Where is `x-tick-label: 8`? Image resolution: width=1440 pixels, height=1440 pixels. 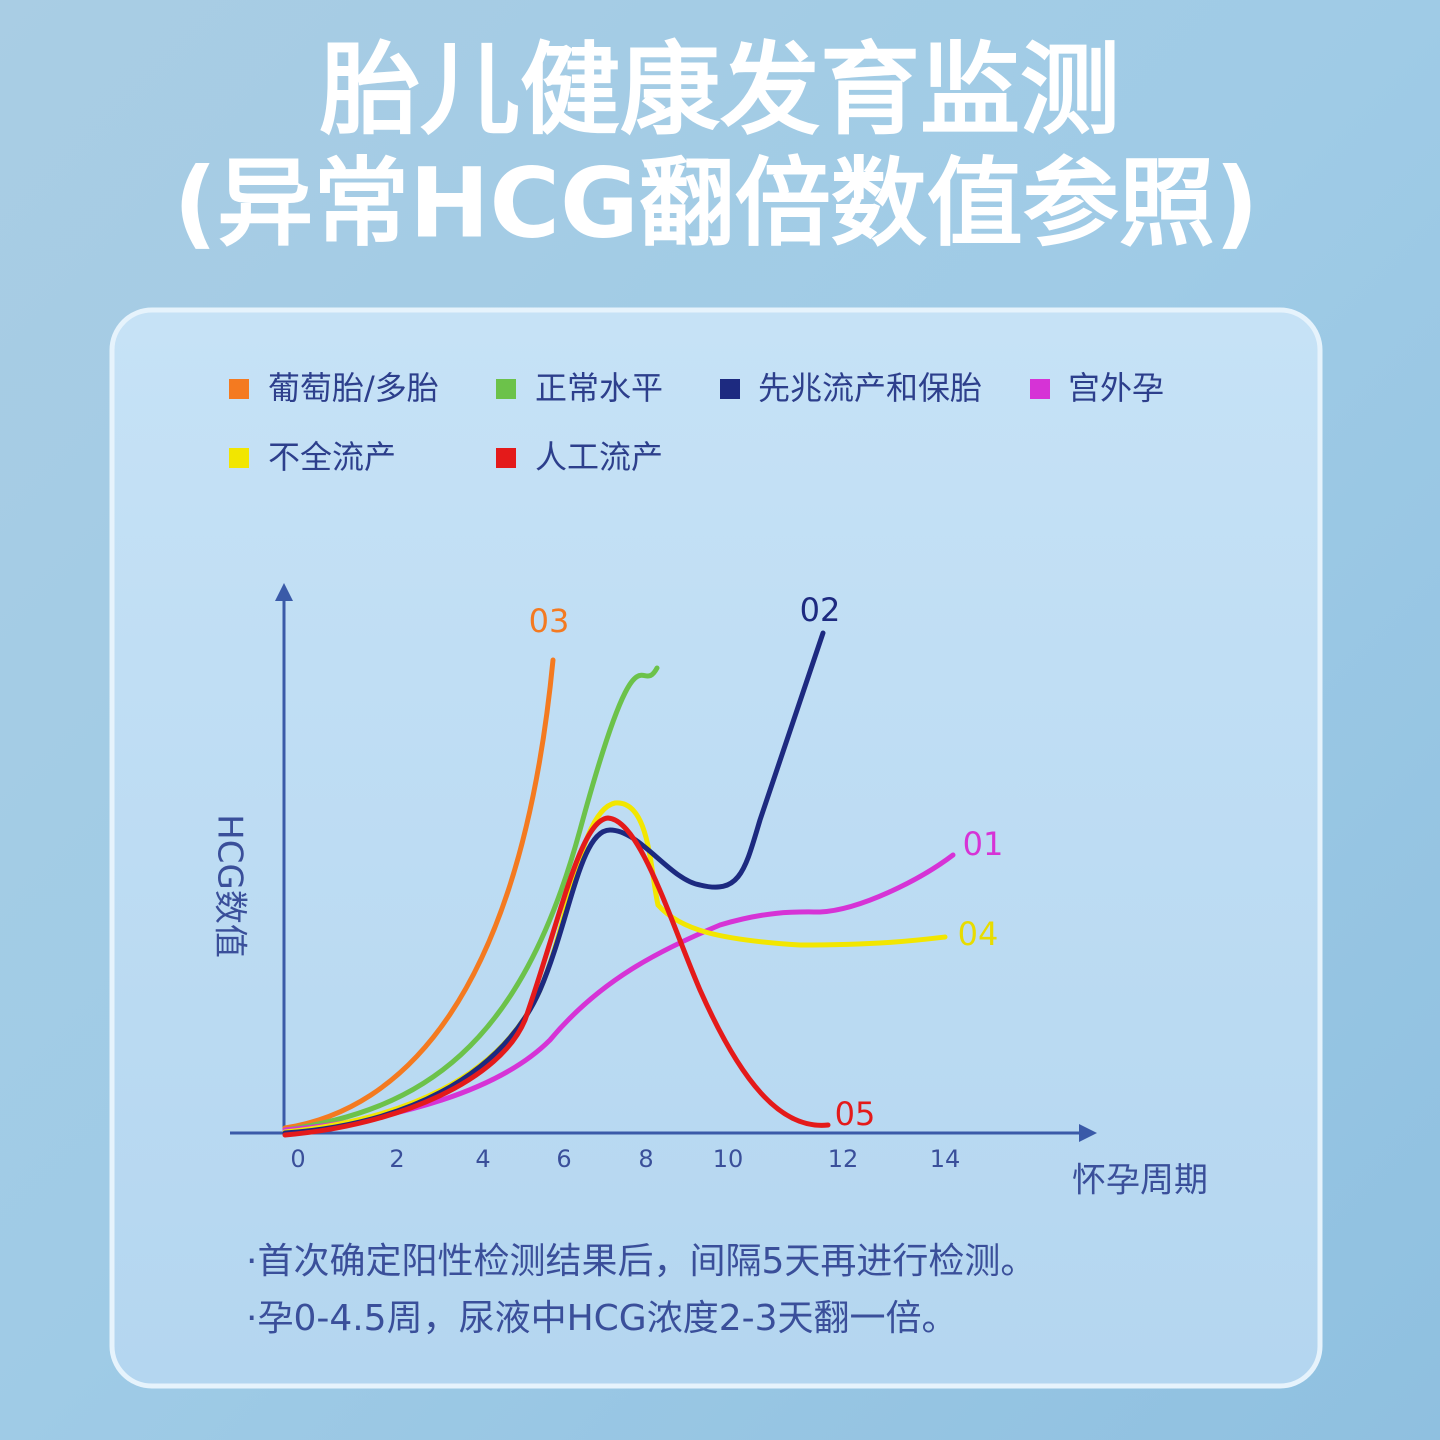 x-tick-label: 8 is located at coordinates (645, 1159).